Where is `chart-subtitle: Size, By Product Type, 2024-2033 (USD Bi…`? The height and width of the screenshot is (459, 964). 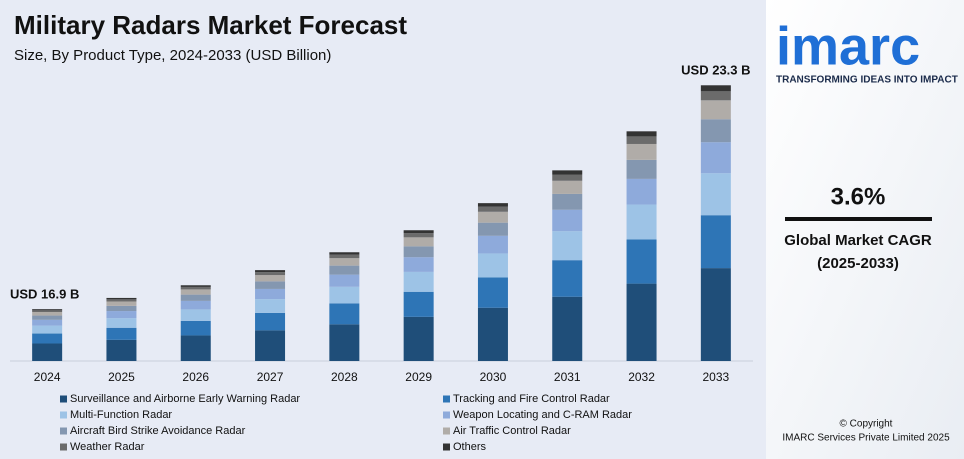 chart-subtitle: Size, By Product Type, 2024-2033 (USD Bi… is located at coordinates (172, 55).